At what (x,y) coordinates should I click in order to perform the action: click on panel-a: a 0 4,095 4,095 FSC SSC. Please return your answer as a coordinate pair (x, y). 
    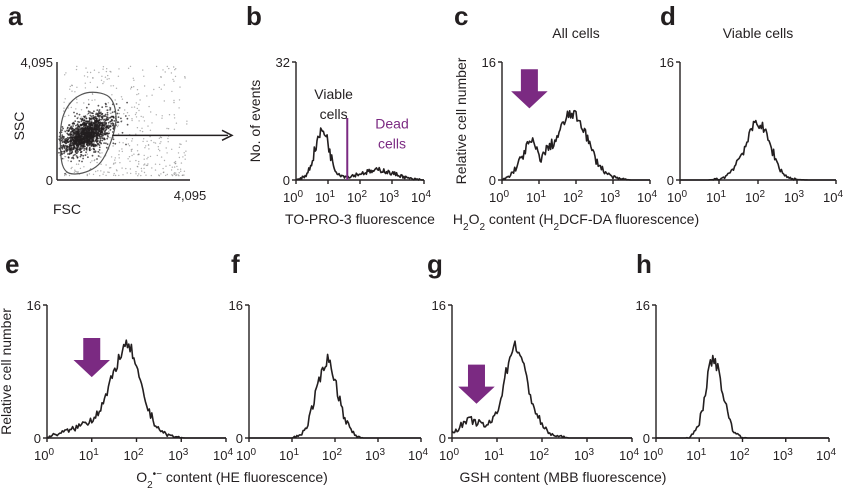
    Looking at the image, I should click on (121, 109).